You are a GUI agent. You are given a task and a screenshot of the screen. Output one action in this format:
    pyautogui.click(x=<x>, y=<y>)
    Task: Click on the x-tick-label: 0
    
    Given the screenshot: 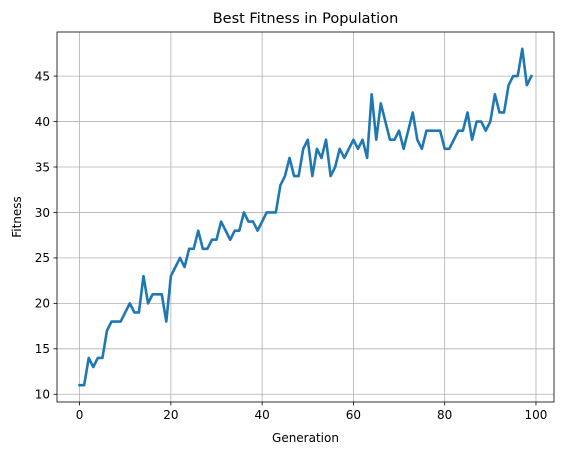 What is the action you would take?
    pyautogui.click(x=80, y=415)
    